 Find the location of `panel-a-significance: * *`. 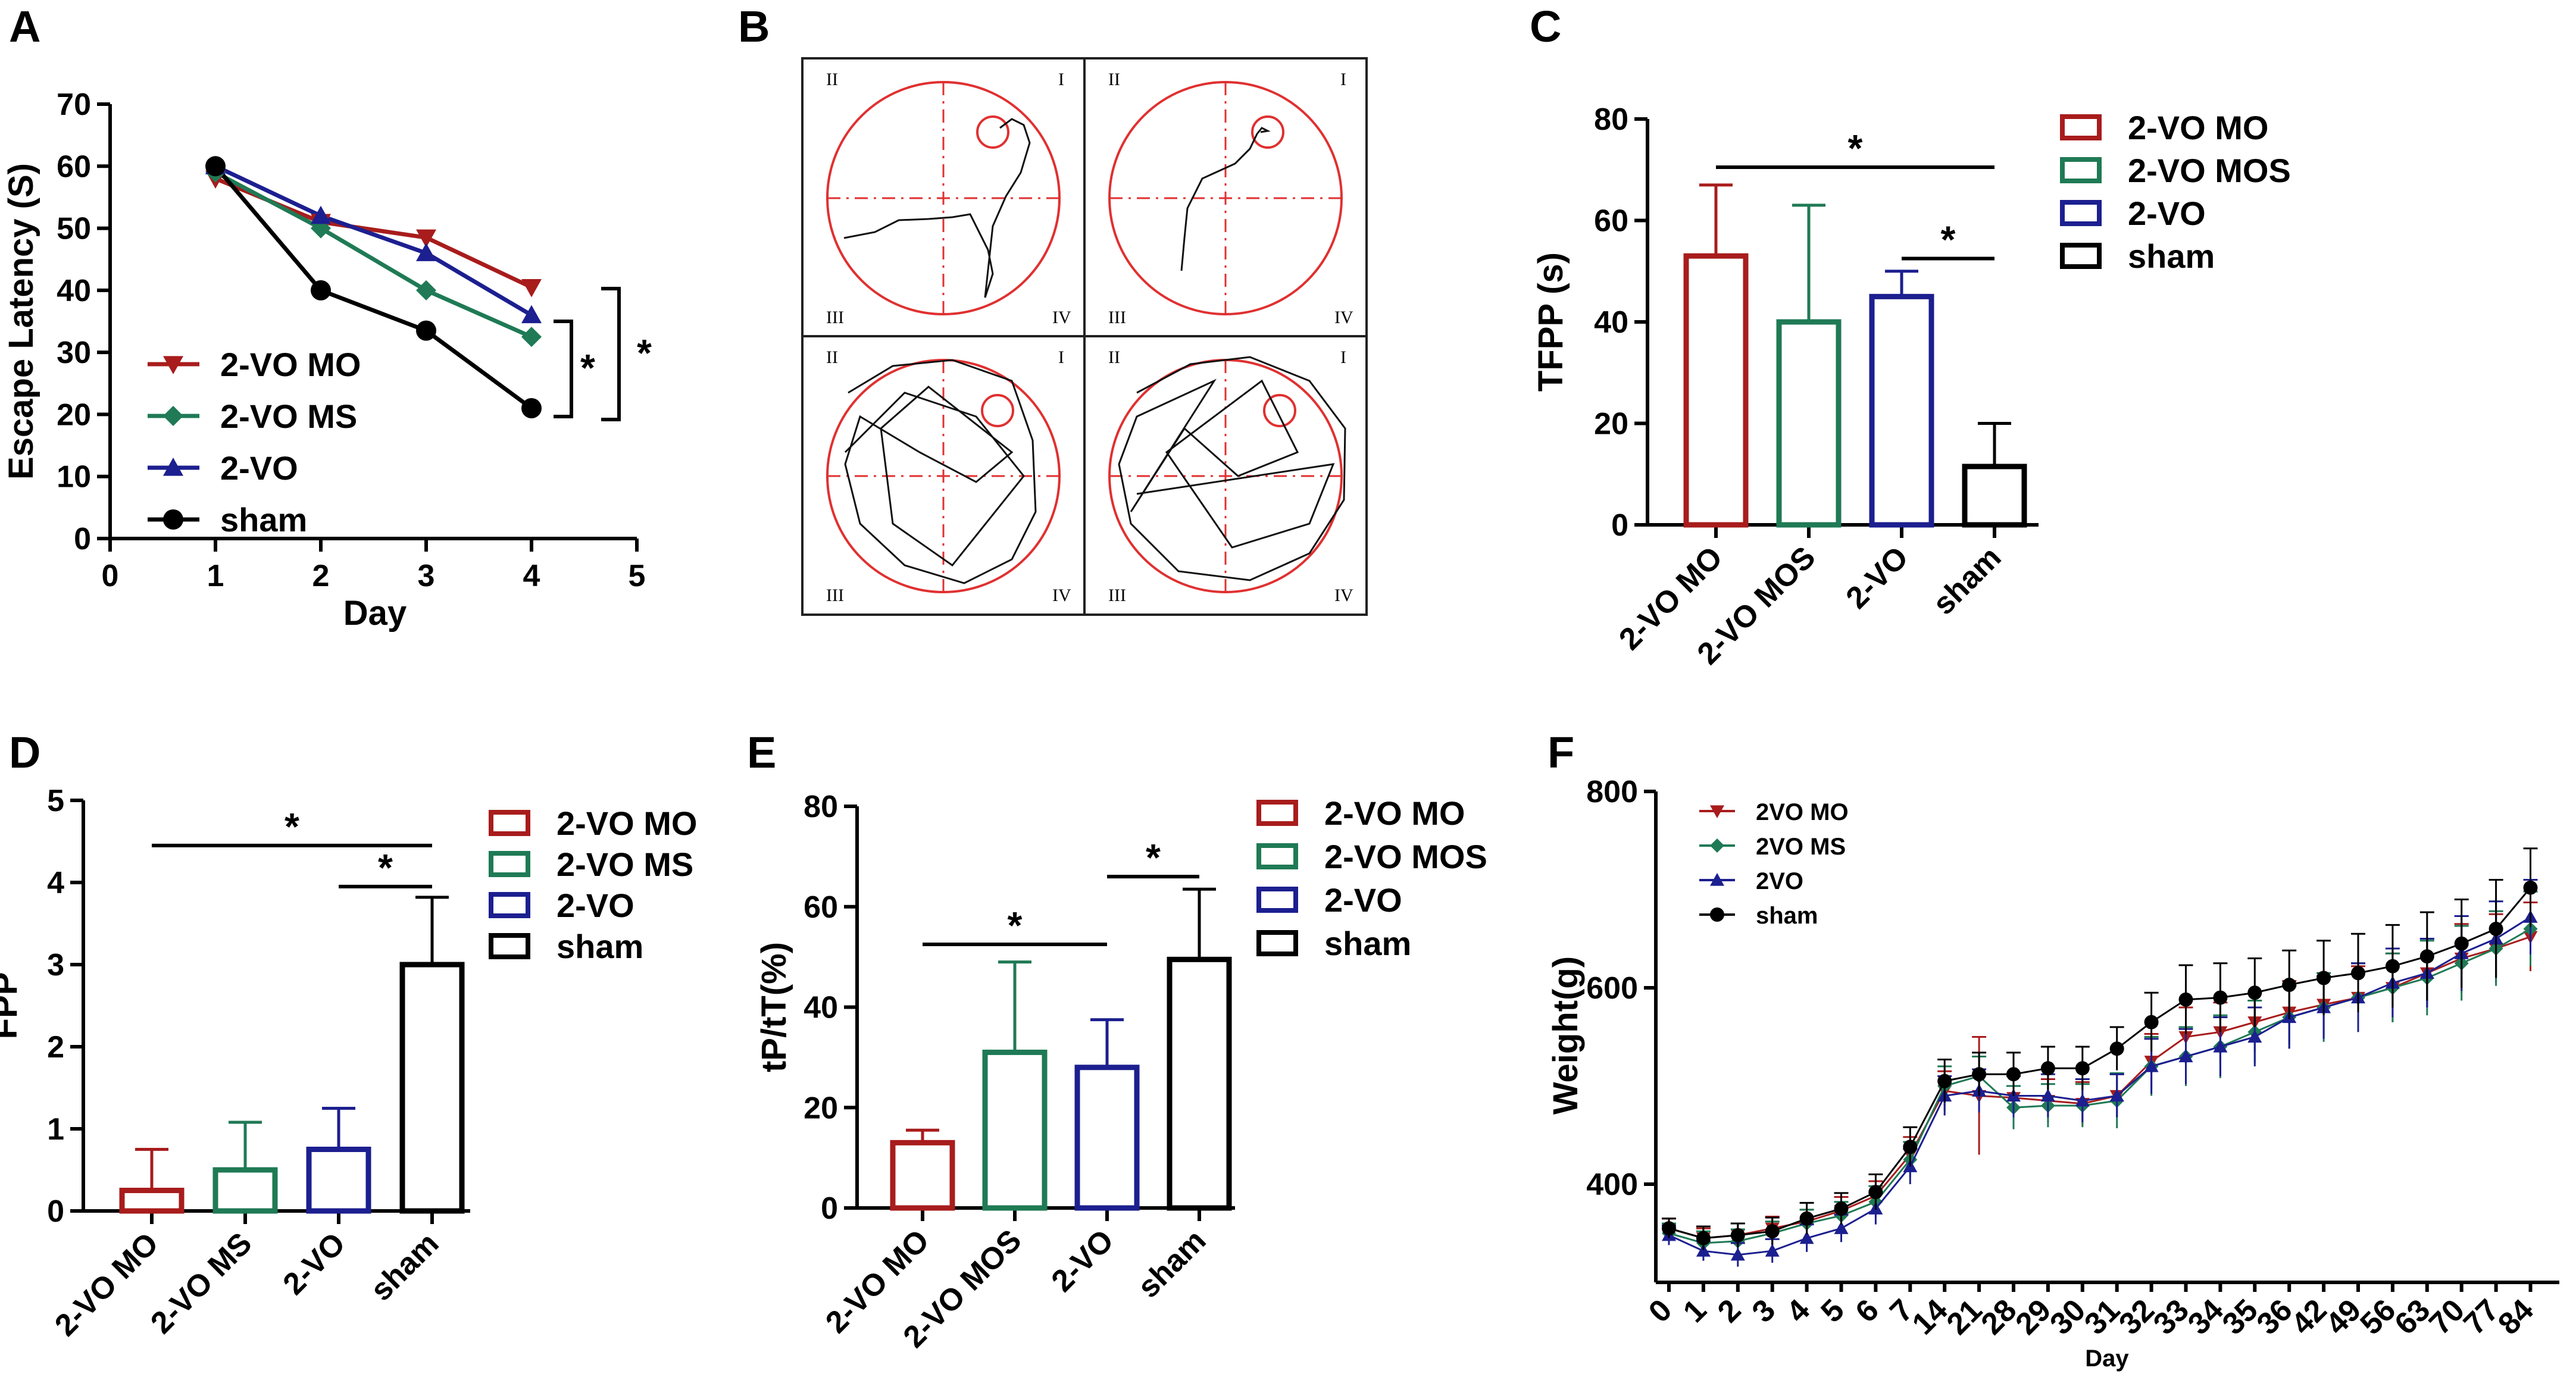

panel-a-significance: * * is located at coordinates (603, 354).